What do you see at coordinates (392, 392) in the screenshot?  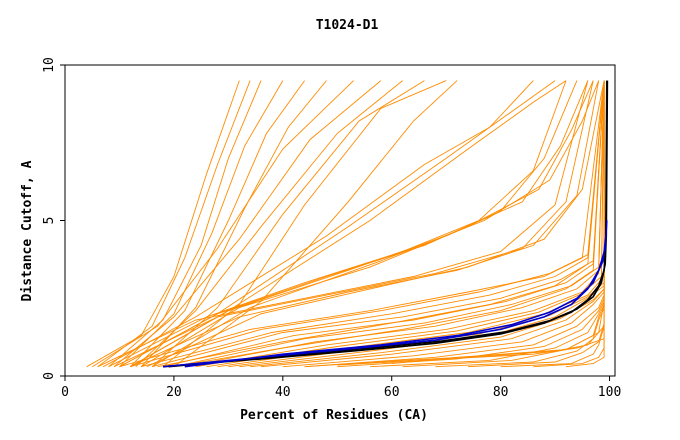 I see `x-tick-label: 60` at bounding box center [392, 392].